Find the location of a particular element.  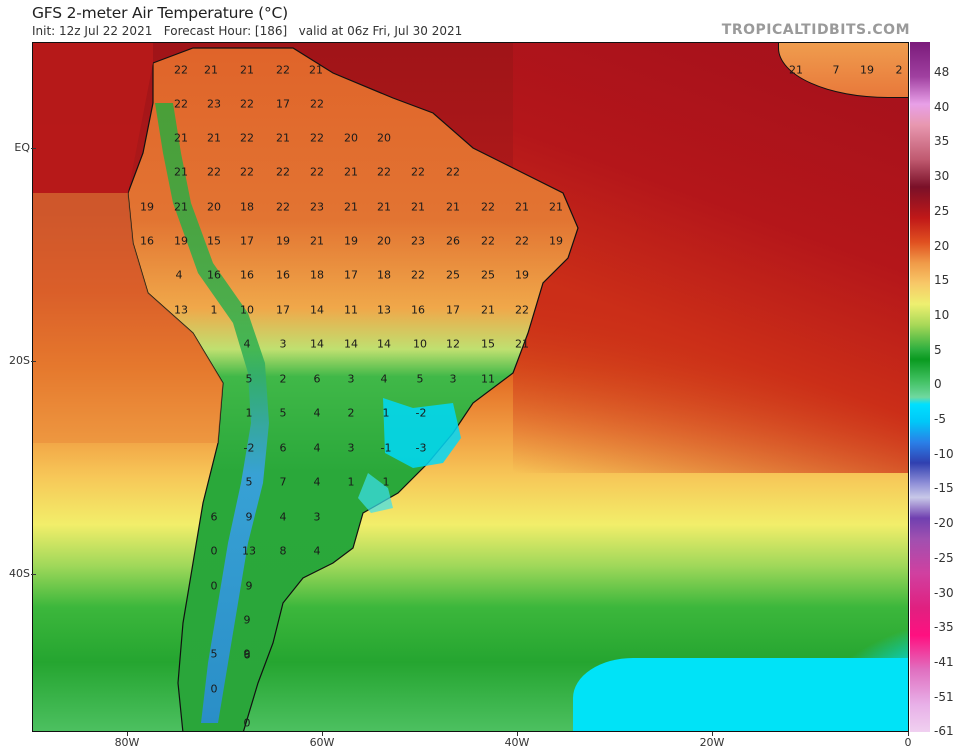

temperature-value-label: 8 is located at coordinates (283, 551).